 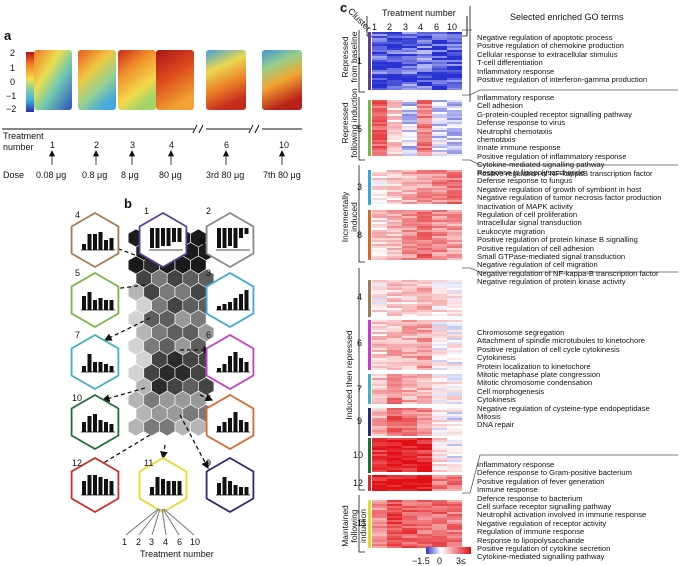 What do you see at coordinates (440, 561) in the screenshot?
I see `legend-tick: 0` at bounding box center [440, 561].